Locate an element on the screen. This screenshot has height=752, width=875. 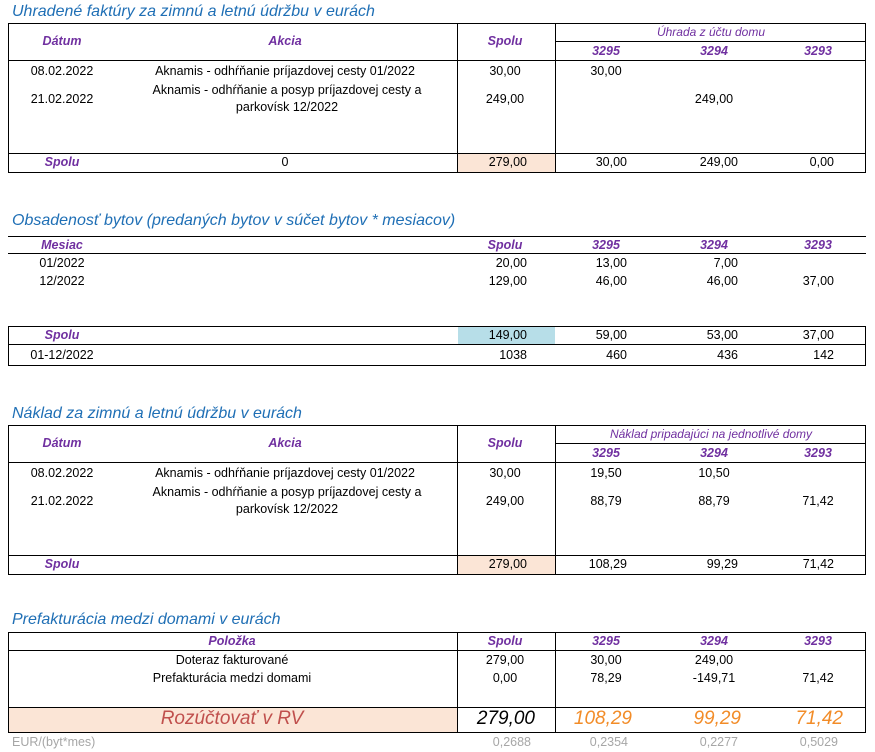
row-value-3294: 46,00 is located at coordinates (722, 281).